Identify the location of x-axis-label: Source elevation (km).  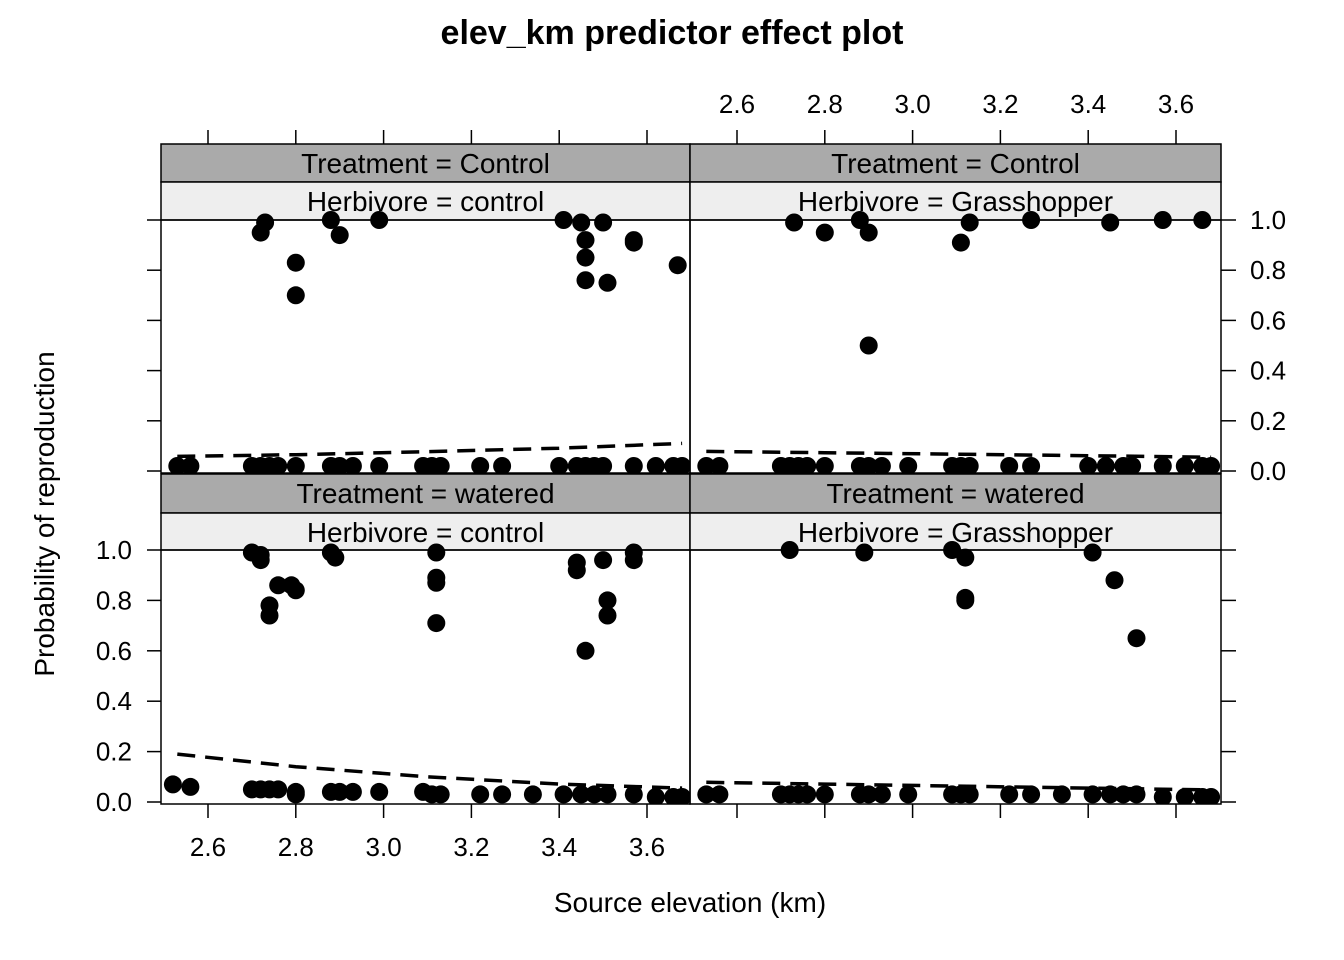
(690, 902).